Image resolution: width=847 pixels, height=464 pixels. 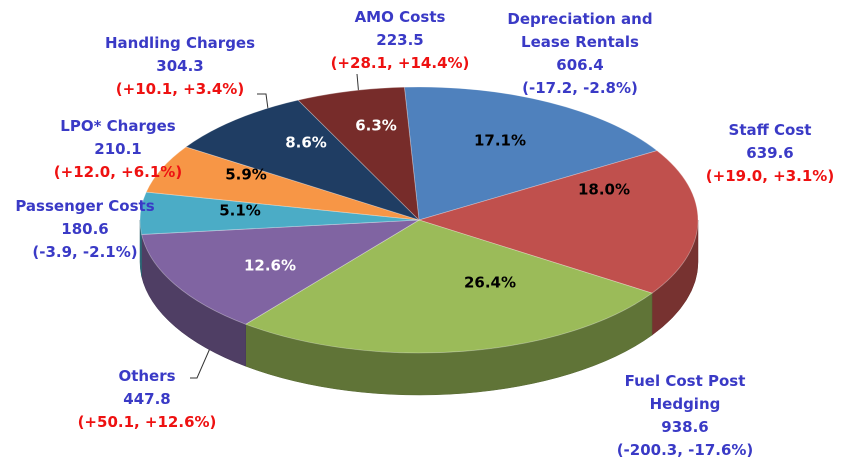 I want to click on category-name: Handling Charges, so click(x=180, y=43).